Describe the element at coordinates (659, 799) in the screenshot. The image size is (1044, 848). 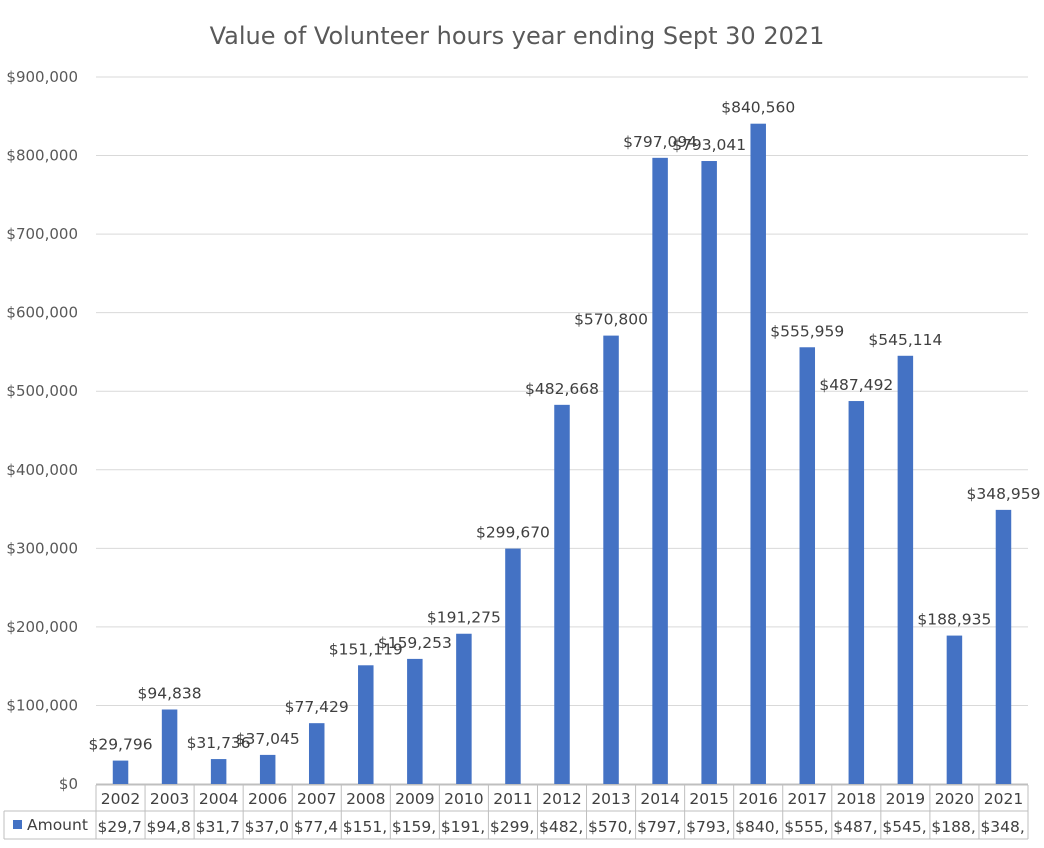
I see `category-label: 2014` at that location.